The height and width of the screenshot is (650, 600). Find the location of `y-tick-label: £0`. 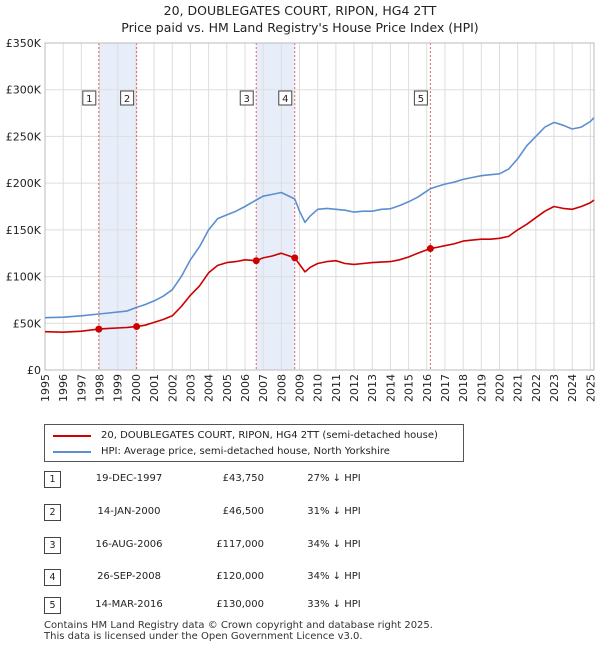

y-tick-label: £0 is located at coordinates (34, 370).